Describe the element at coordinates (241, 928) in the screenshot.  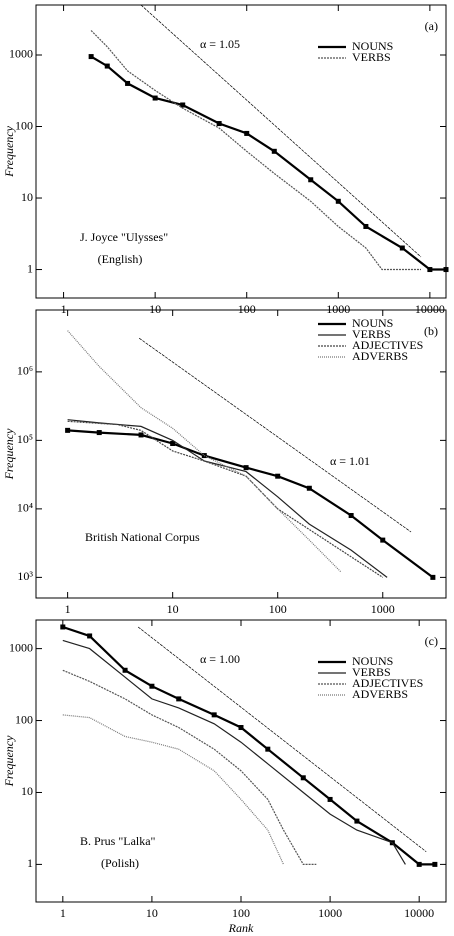
I see `x-axis-label: Rank` at that location.